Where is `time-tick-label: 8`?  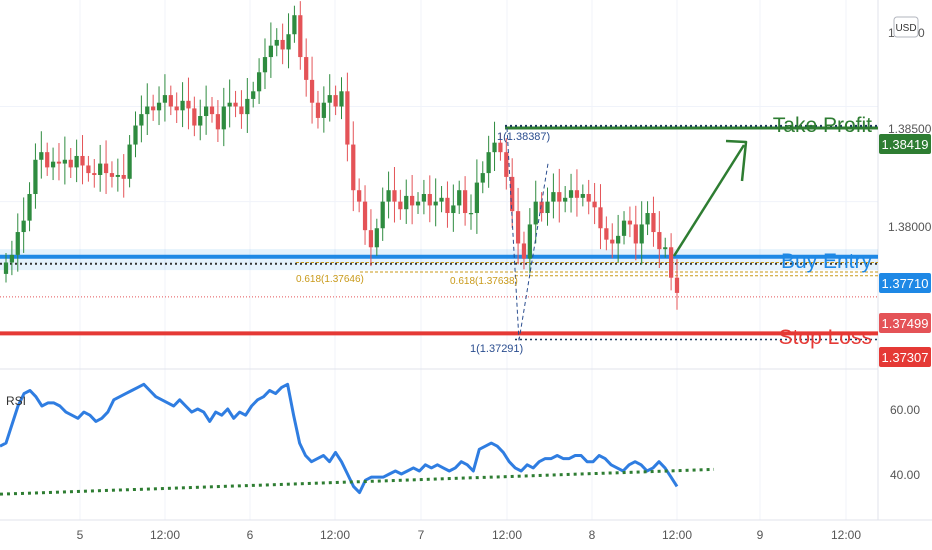
time-tick-label: 8 is located at coordinates (592, 535).